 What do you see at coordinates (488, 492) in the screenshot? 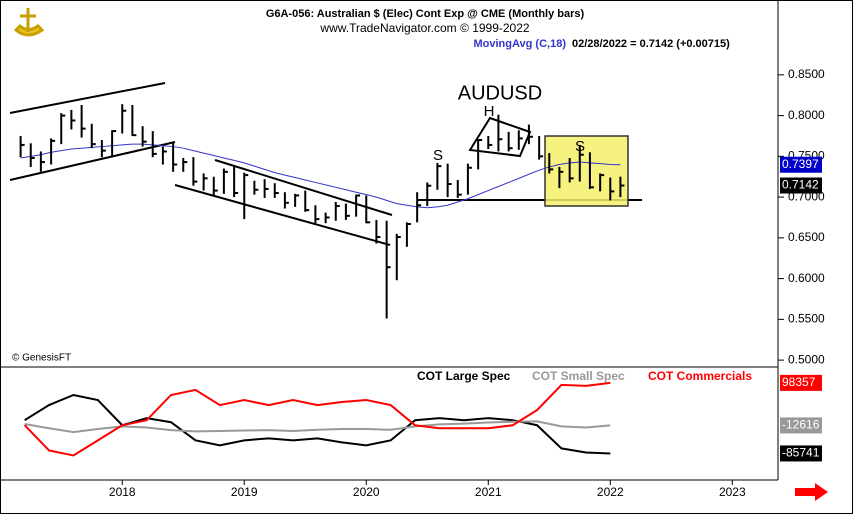
I see `x-tick-label: 2021` at bounding box center [488, 492].